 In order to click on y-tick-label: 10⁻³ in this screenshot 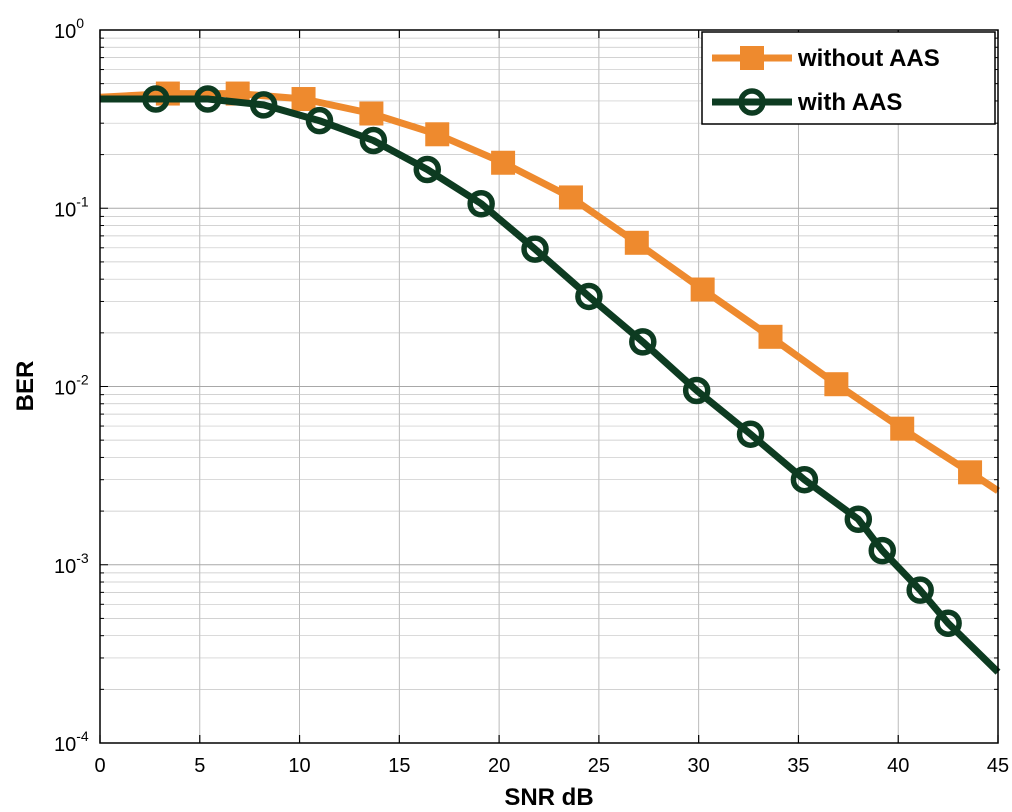, I will do `click(71, 564)`.